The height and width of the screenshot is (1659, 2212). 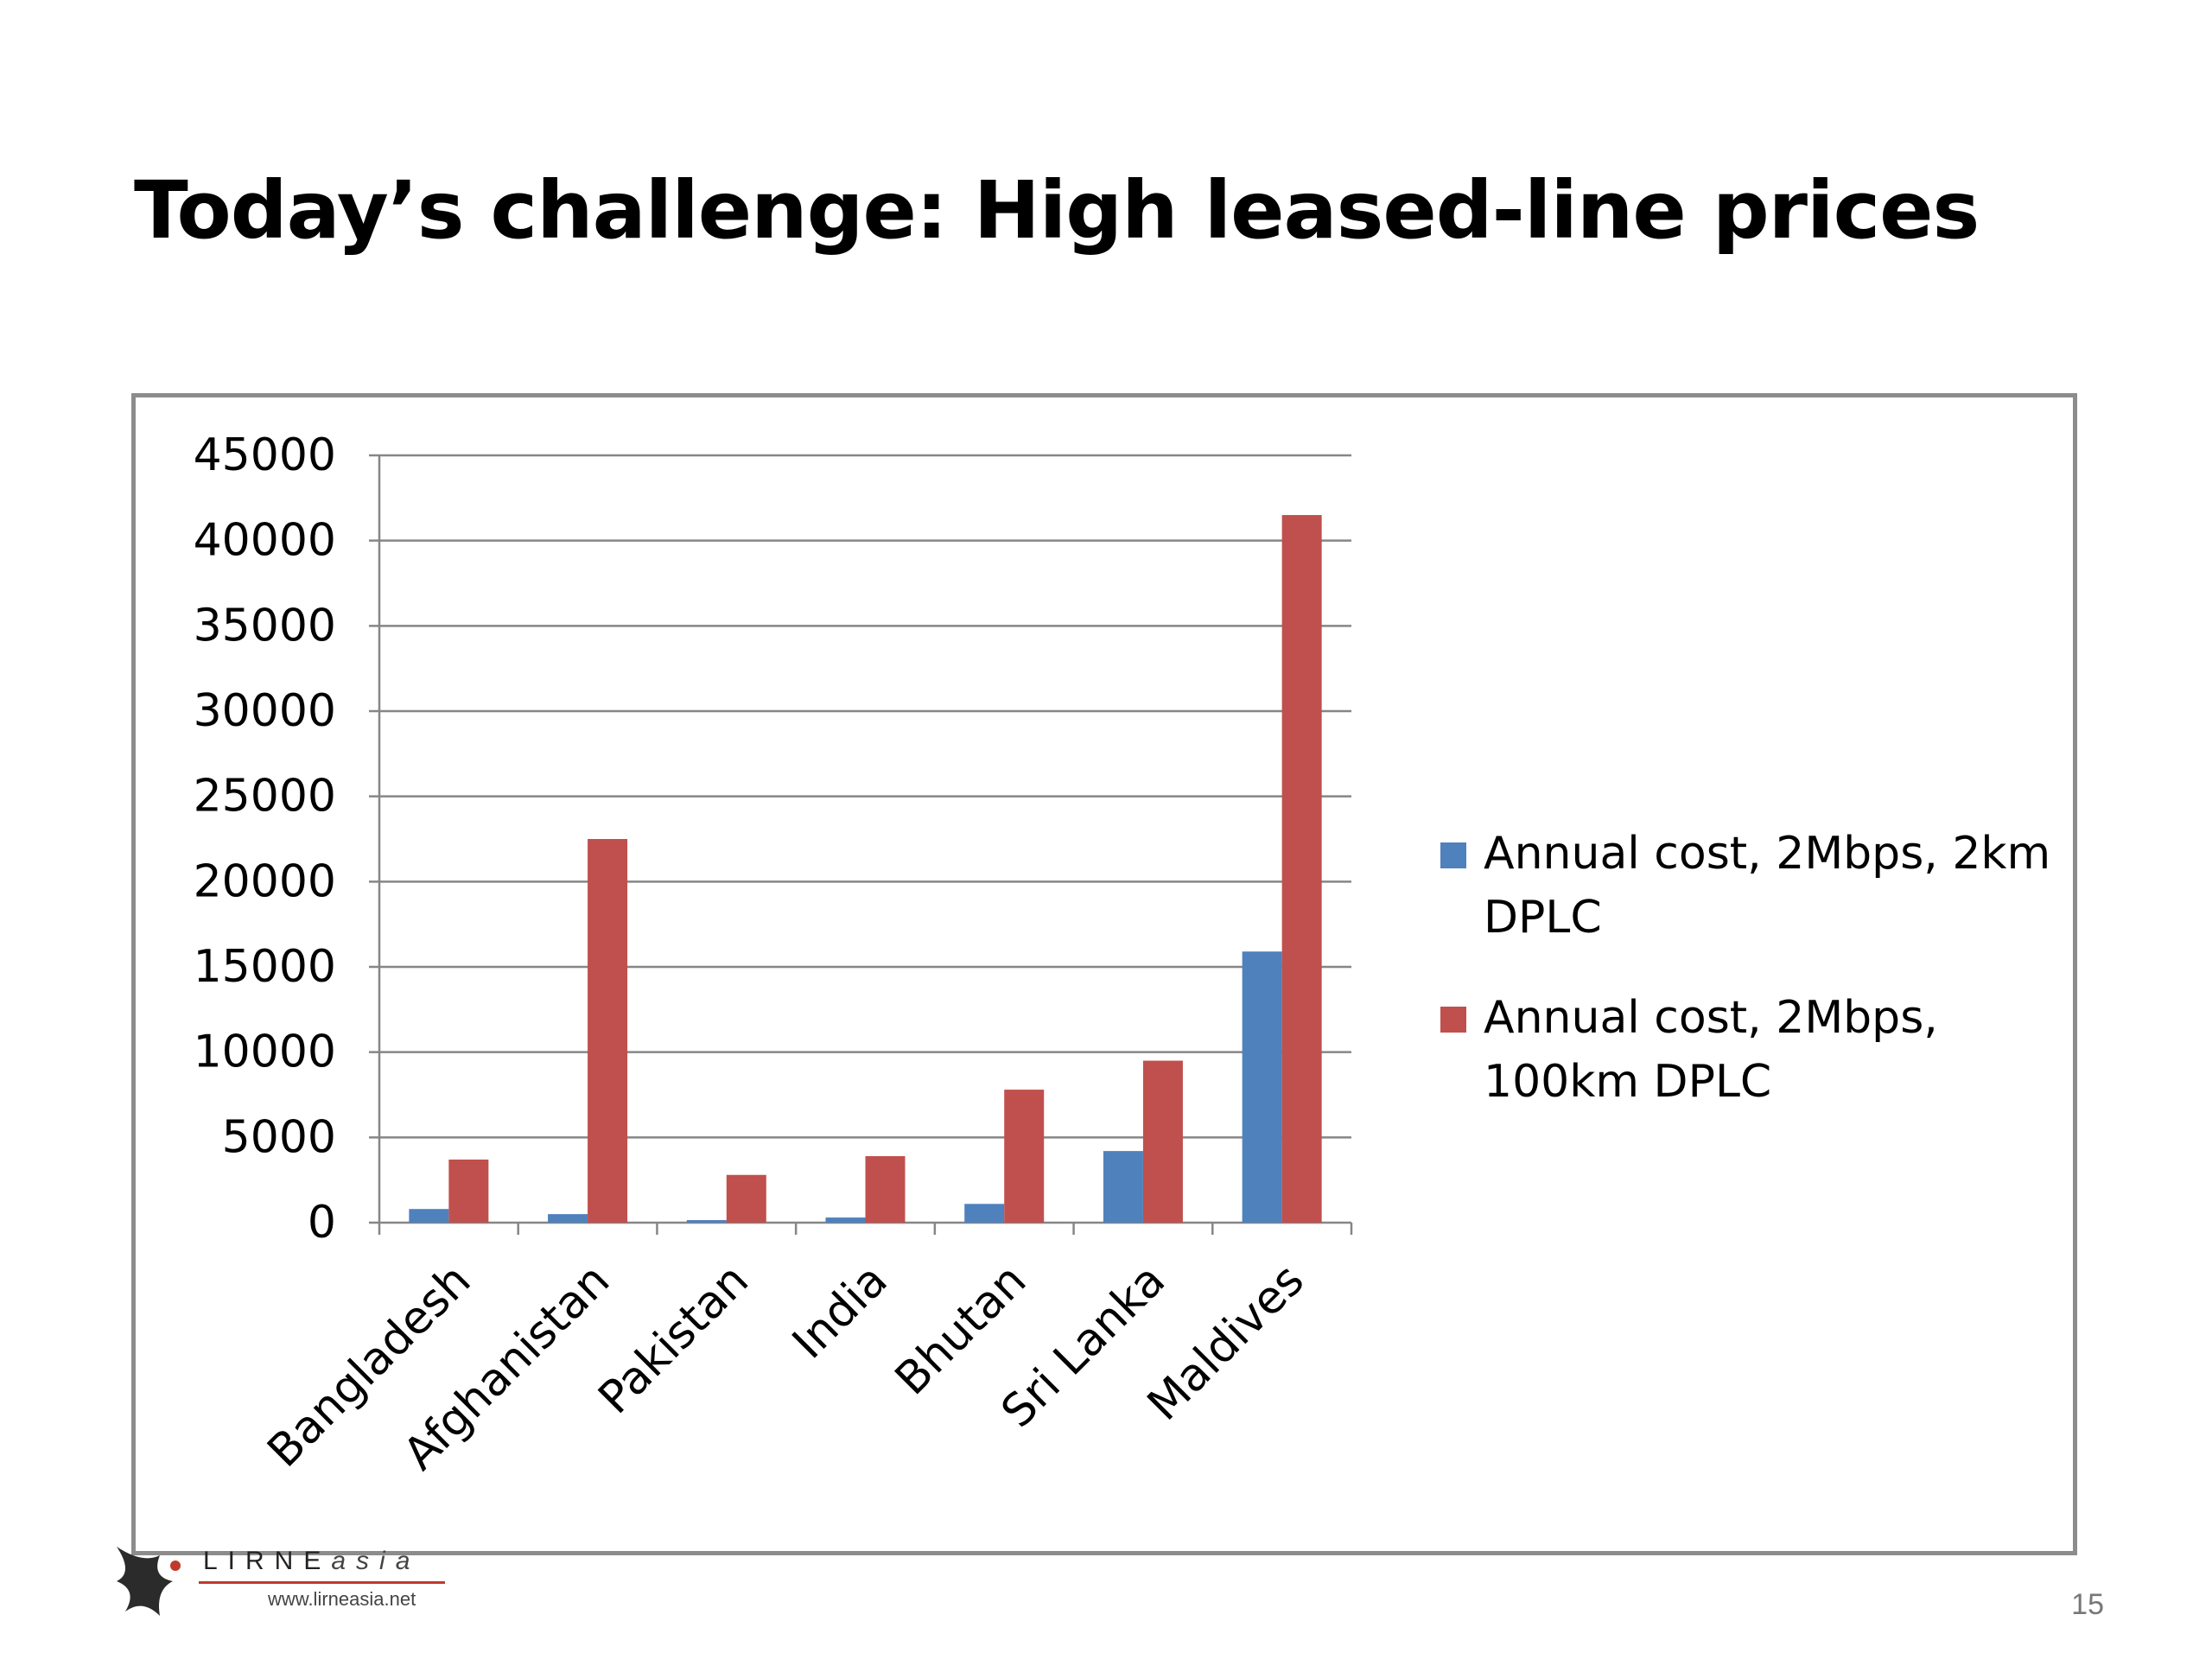 I want to click on logo-name-sub: asia, so click(x=376, y=1561).